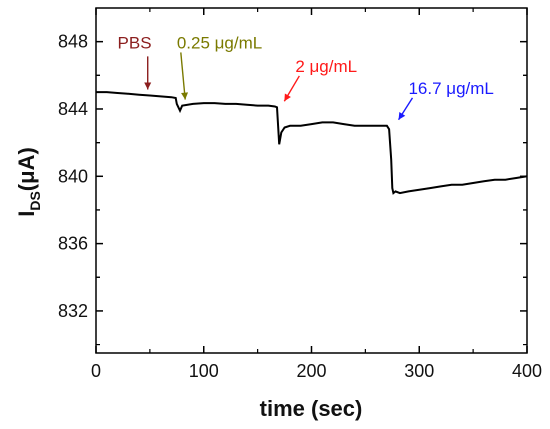 This screenshot has height=429, width=550. Describe the element at coordinates (96, 371) in the screenshot. I see `x-tick-label: 0` at that location.